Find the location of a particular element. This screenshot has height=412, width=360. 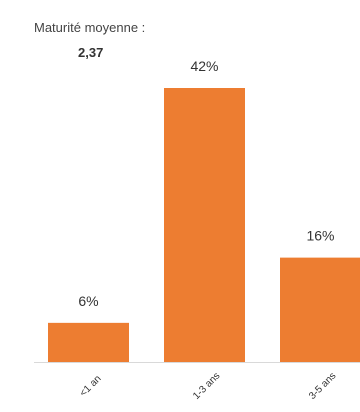

data-label-1: 42% is located at coordinates (204, 66).